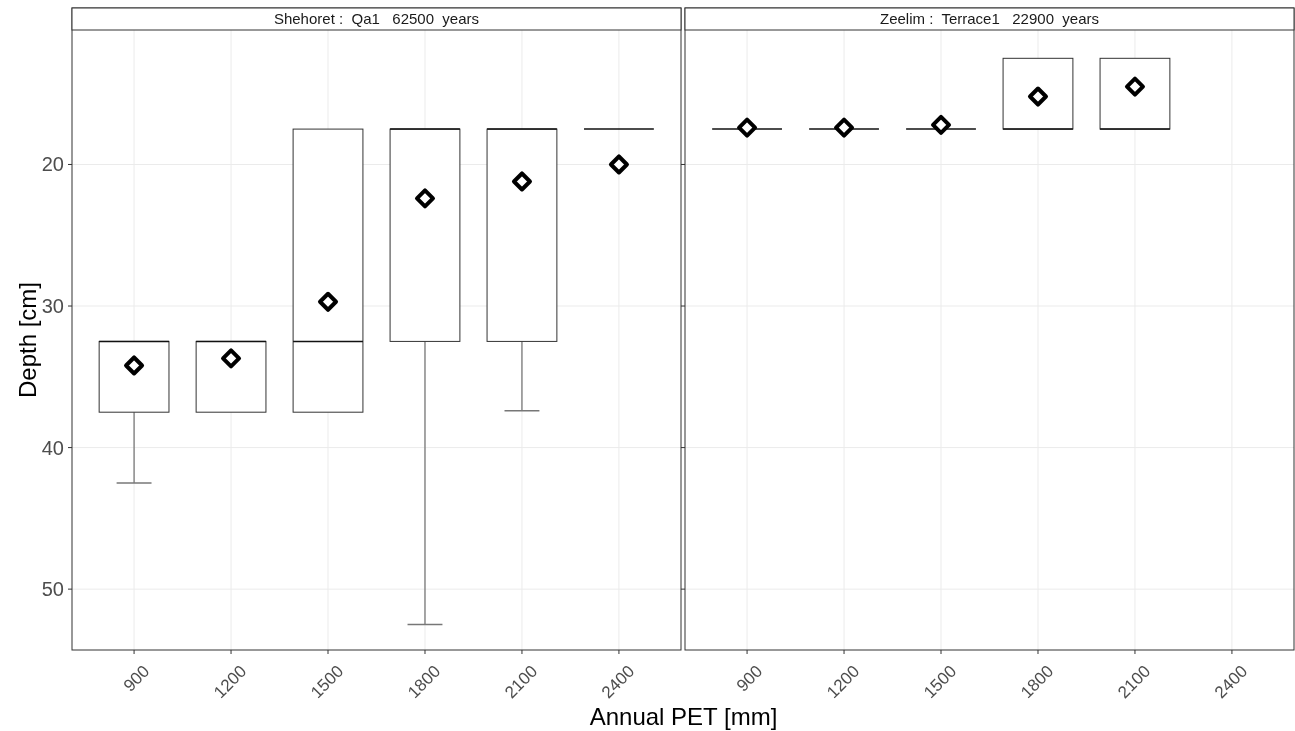  Describe the element at coordinates (52, 589) in the screenshot. I see `y-tick-label: 50` at that location.